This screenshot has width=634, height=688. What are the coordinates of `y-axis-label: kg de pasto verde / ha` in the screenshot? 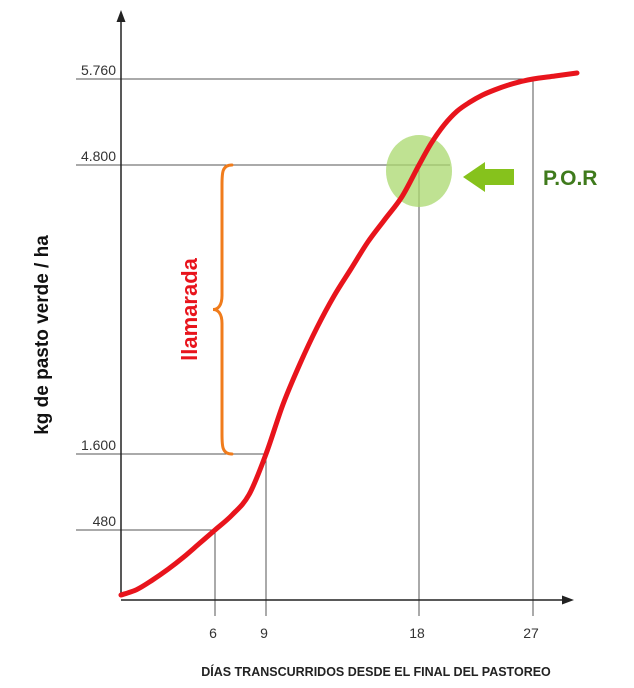 It's located at (42, 335).